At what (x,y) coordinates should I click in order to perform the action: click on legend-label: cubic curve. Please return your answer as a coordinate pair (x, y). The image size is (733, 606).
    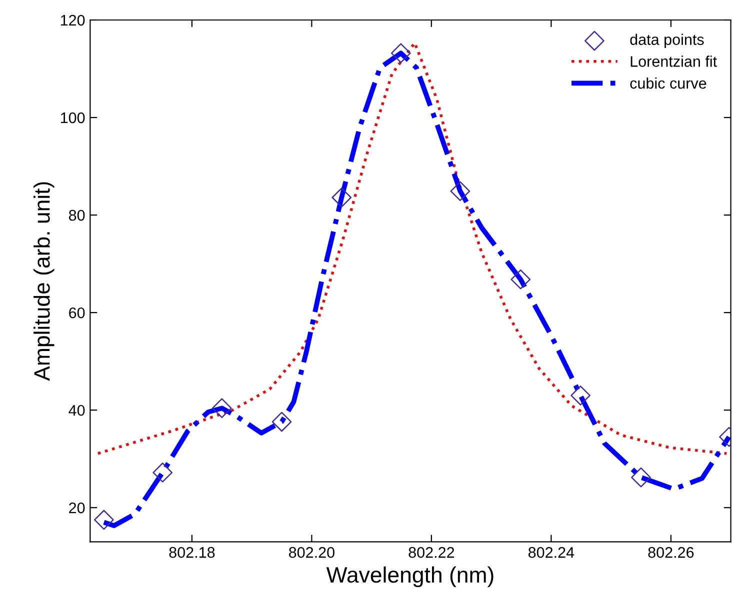
    Looking at the image, I should click on (668, 83).